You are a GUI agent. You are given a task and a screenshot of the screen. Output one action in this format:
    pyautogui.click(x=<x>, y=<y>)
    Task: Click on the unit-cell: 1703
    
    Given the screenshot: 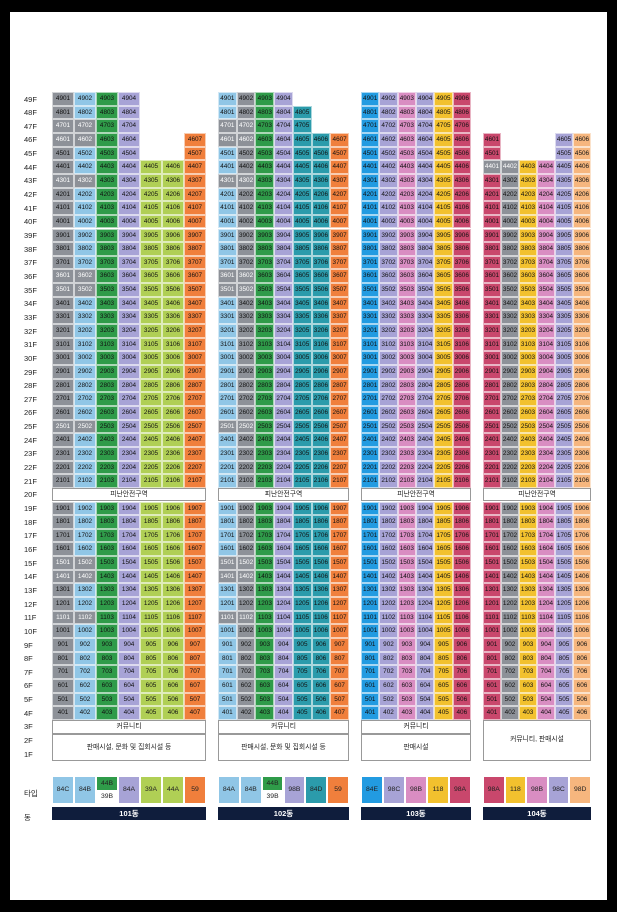 What is the action you would take?
    pyautogui.click(x=107, y=535)
    